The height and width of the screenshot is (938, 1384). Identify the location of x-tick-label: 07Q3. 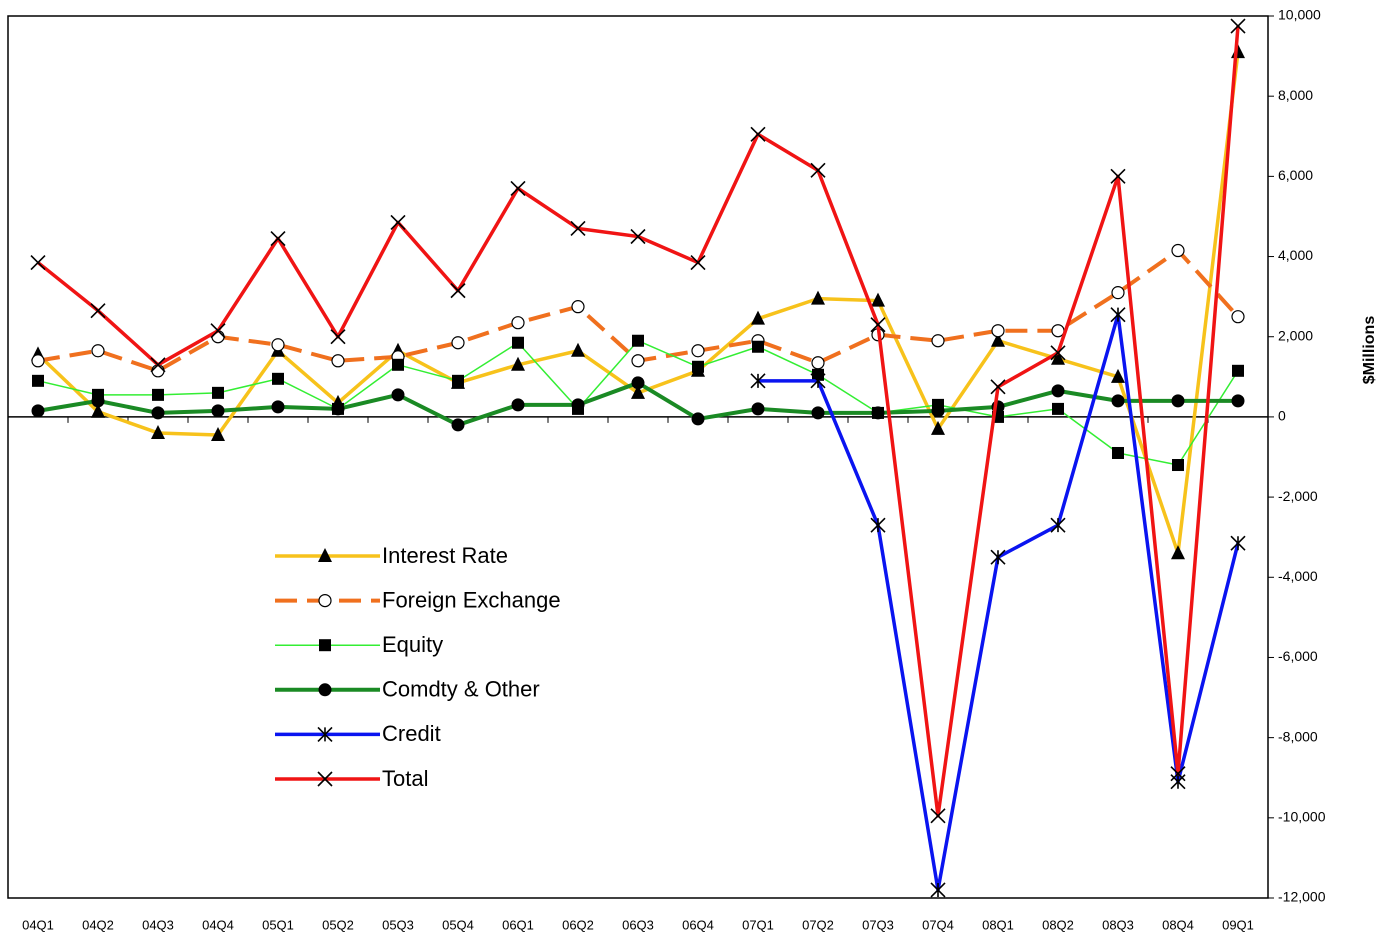
(878, 924).